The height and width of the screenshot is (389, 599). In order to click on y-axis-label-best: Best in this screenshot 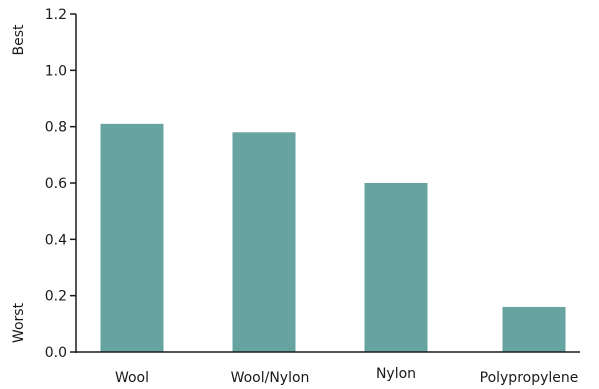, I will do `click(19, 40)`.